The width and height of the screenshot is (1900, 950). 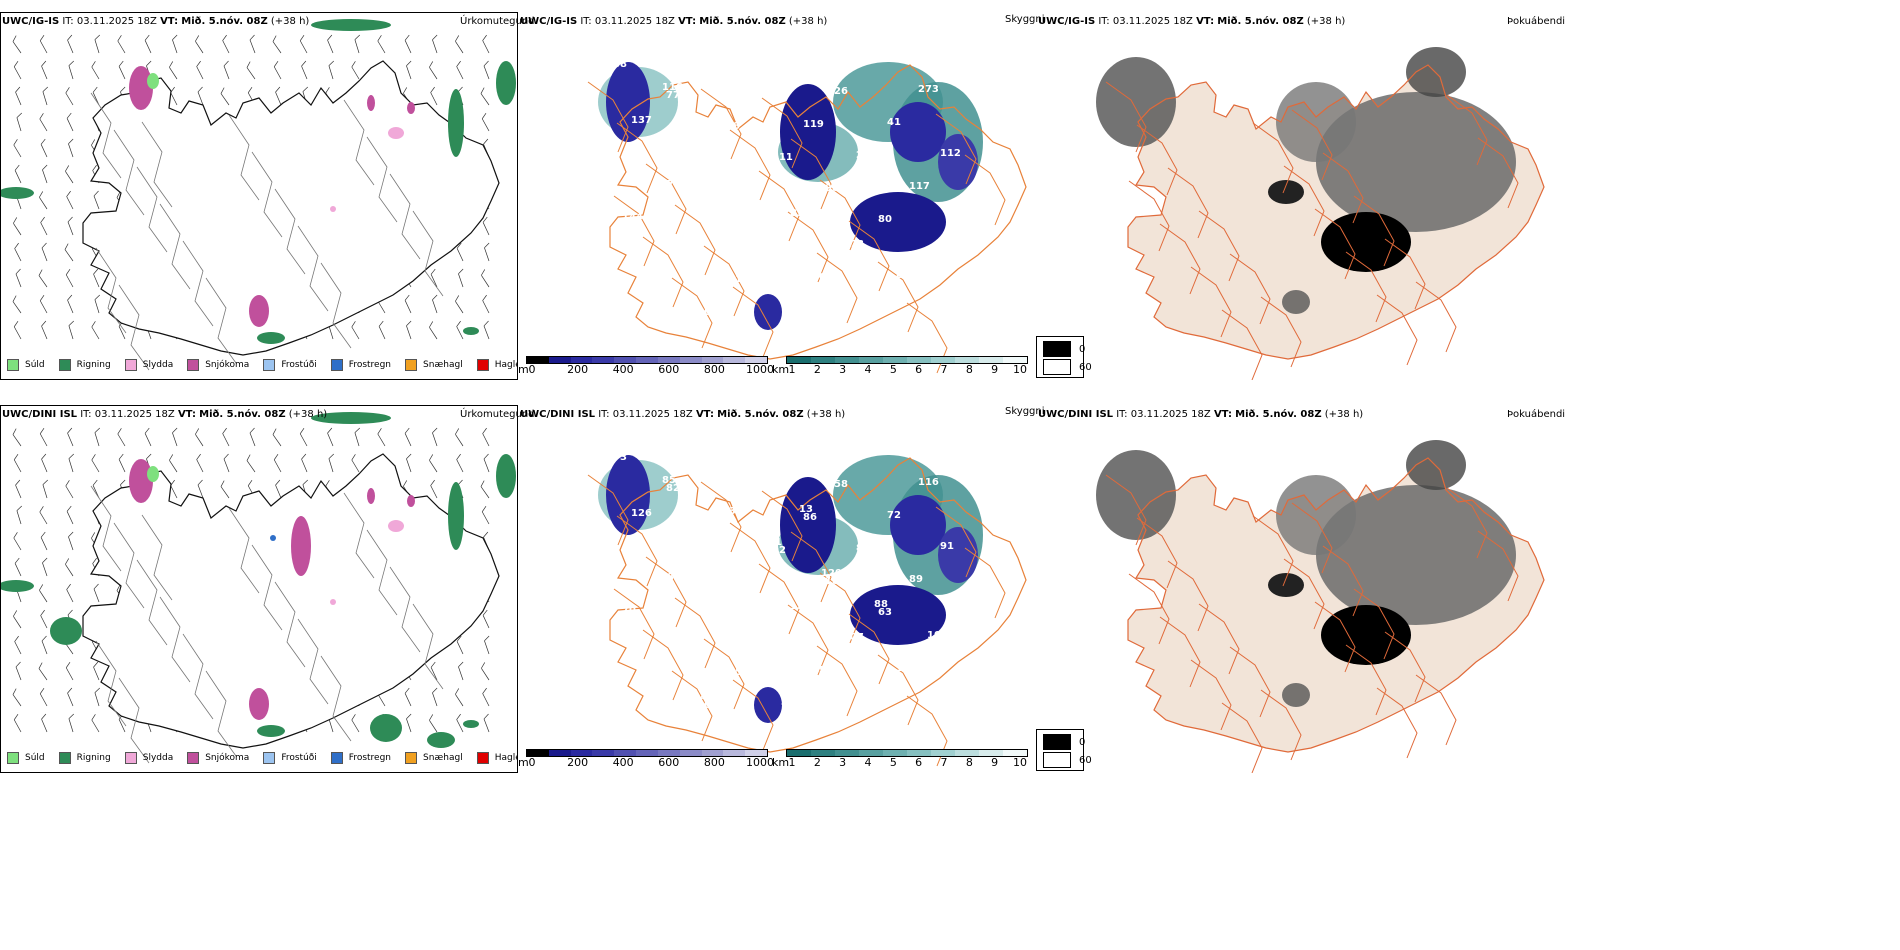 I want to click on colorbar-unit: m, so click(x=523, y=369).